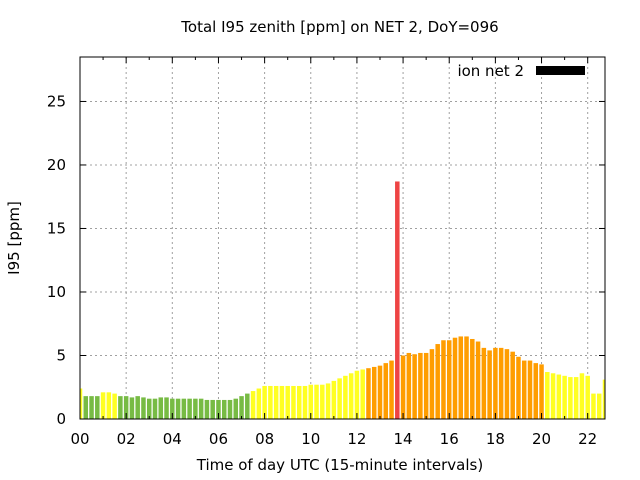  Describe the element at coordinates (79, 439) in the screenshot. I see `x-tick-label: 00` at that location.